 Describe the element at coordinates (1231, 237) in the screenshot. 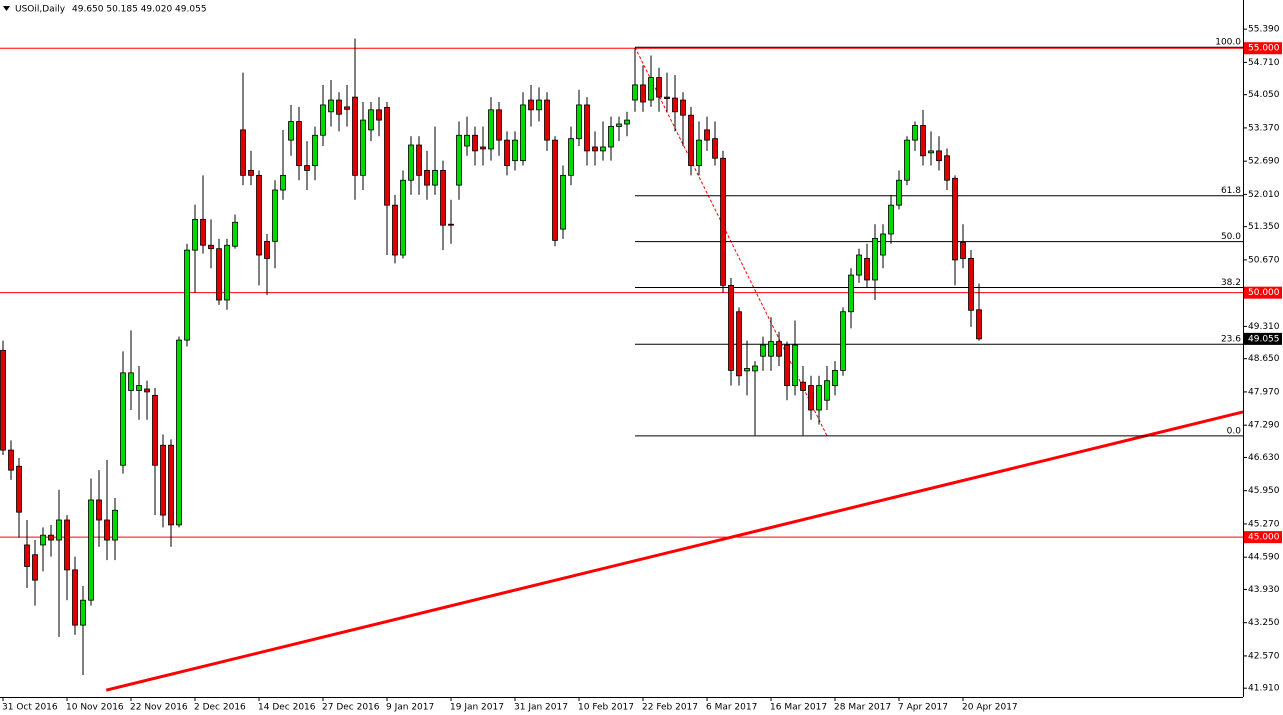

I see `fib-label: 50.0` at that location.